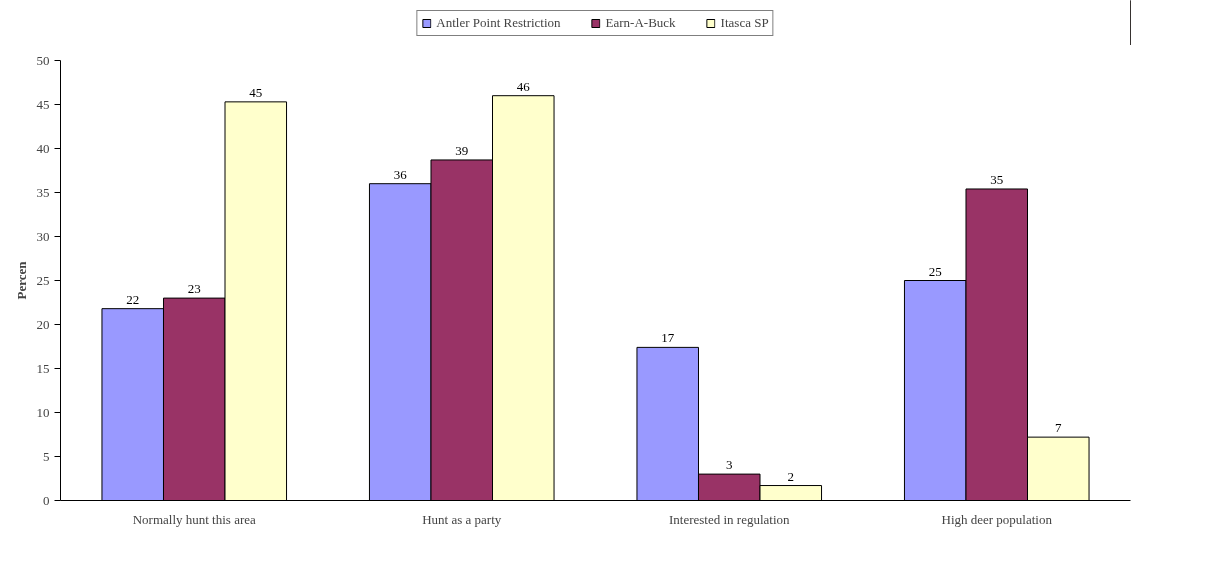 This screenshot has width=1208, height=588. What do you see at coordinates (668, 338) in the screenshot?
I see `data-label: 17` at bounding box center [668, 338].